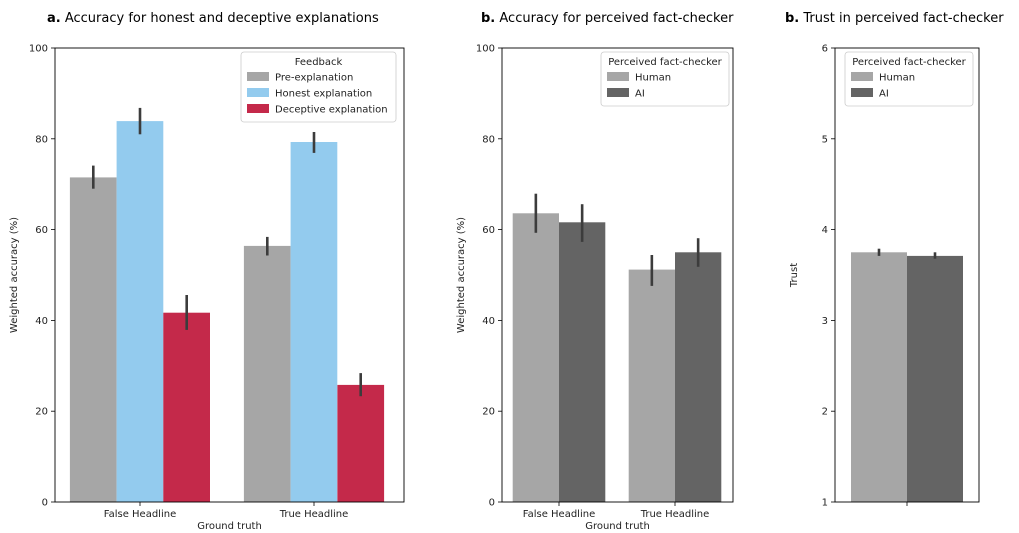 Image resolution: width=1019 pixels, height=533 pixels. Describe the element at coordinates (794, 275) in the screenshot. I see `y-axis-label: Trust` at that location.